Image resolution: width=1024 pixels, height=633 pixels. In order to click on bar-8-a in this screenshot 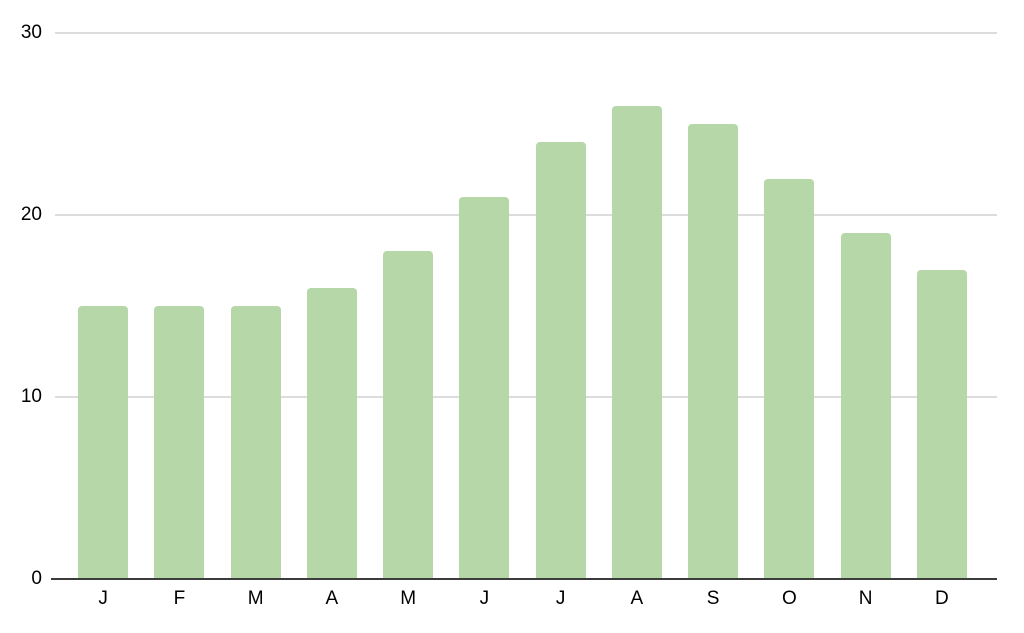, I will do `click(636, 342)`.